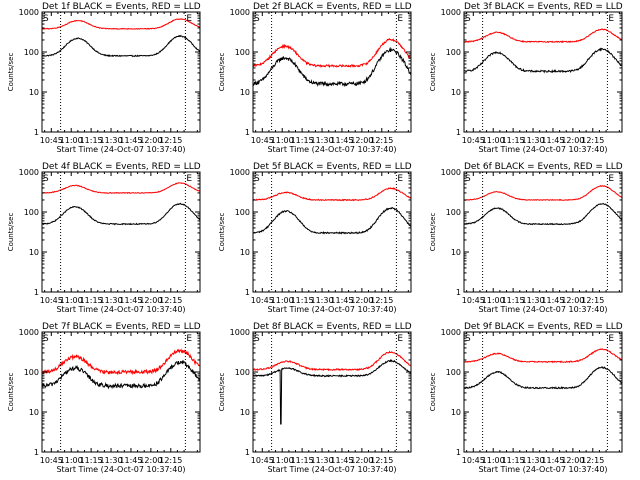 This screenshot has height=480, width=640. Describe the element at coordinates (543, 327) in the screenshot. I see `chart-title: Det 9f BLACK = Events, RED = LLD` at that location.